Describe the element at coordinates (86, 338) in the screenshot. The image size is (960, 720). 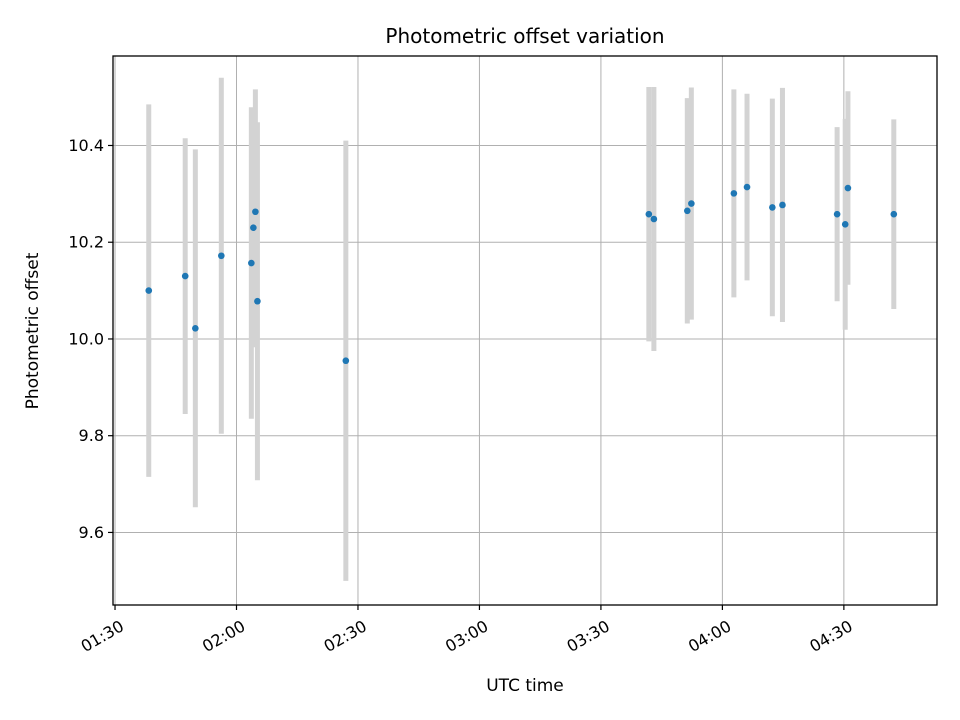
I see `y-tick-label: 10.0` at that location.